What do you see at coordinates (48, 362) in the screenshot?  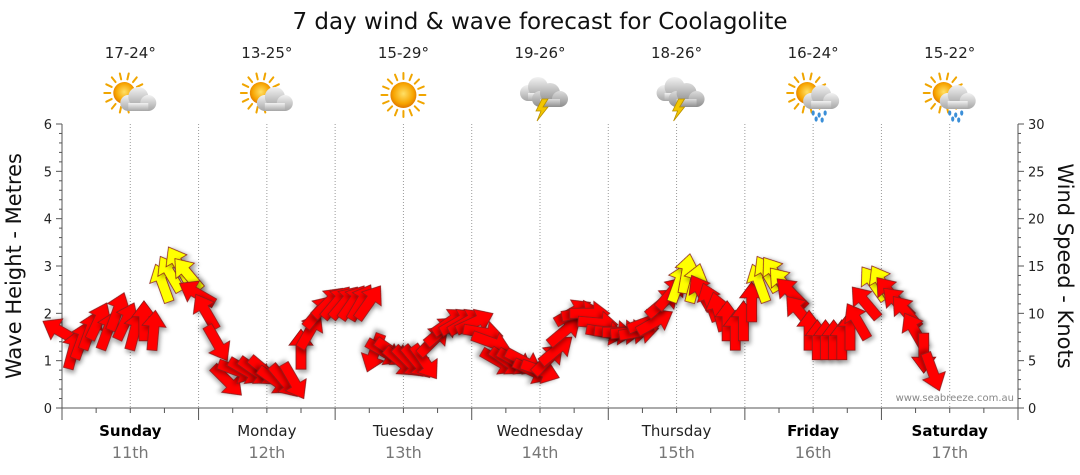 I see `y-left-tick-label: 1` at bounding box center [48, 362].